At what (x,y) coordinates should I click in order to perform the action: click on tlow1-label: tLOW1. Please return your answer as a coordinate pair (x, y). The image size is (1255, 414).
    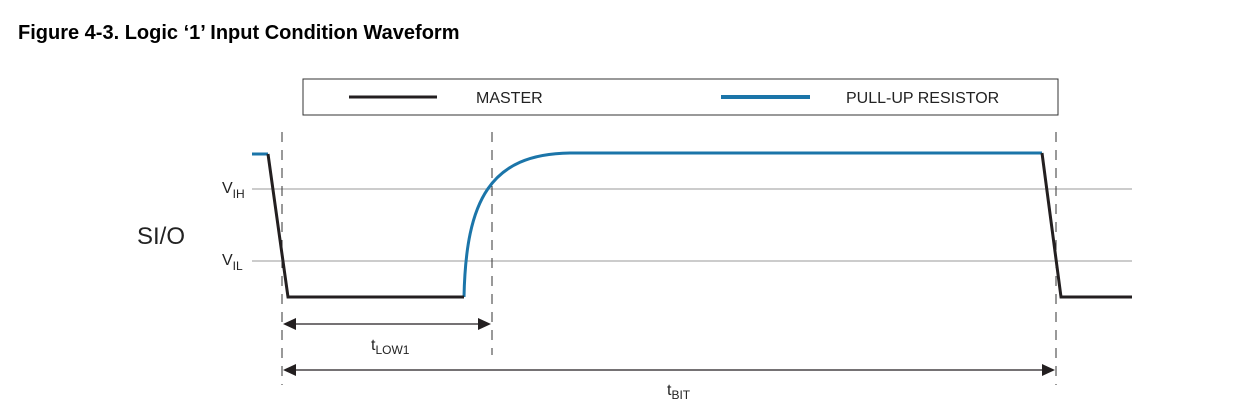
    Looking at the image, I should click on (390, 347).